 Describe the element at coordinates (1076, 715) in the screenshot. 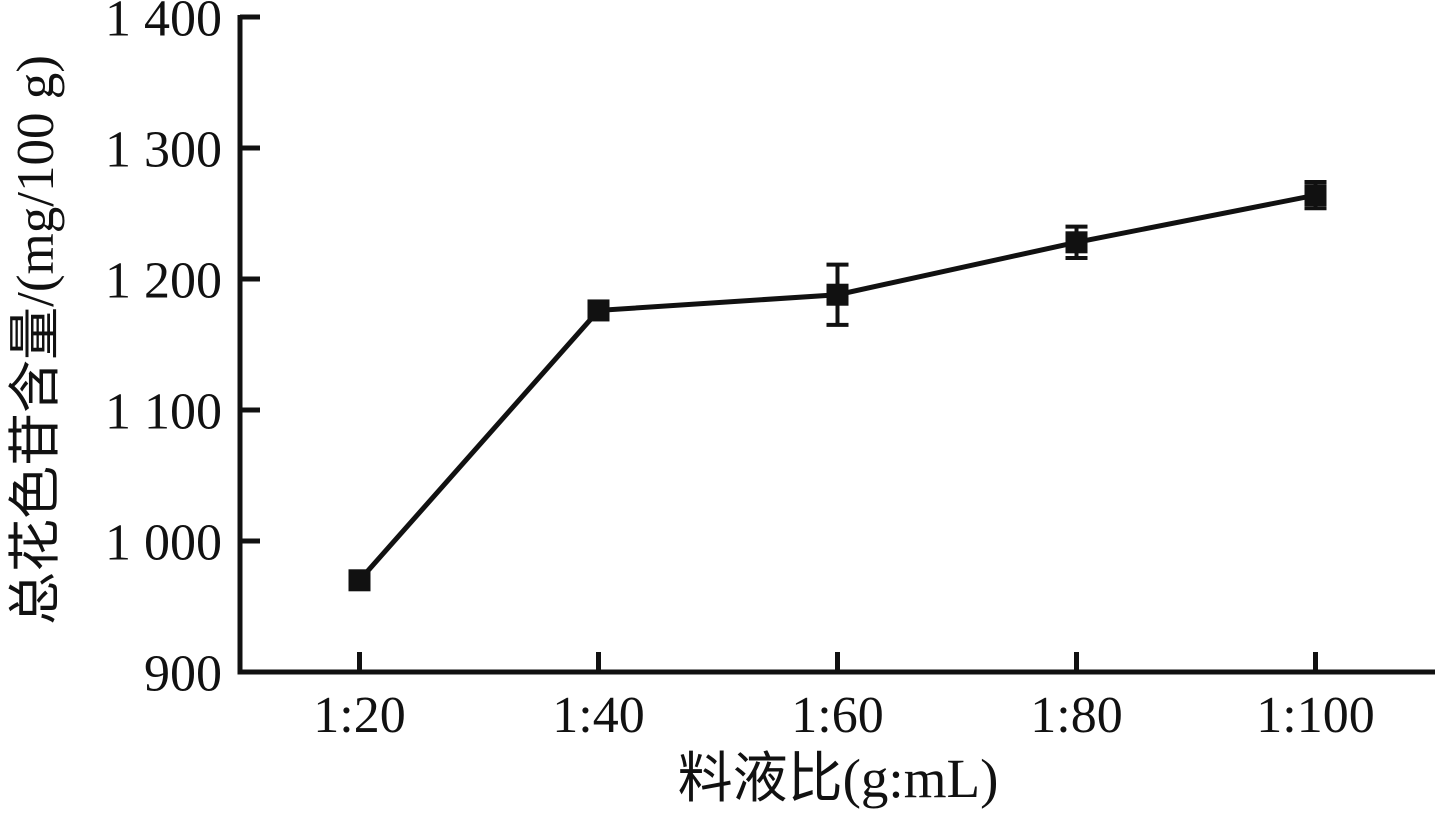

I see `x-tick-label: 1:80` at that location.